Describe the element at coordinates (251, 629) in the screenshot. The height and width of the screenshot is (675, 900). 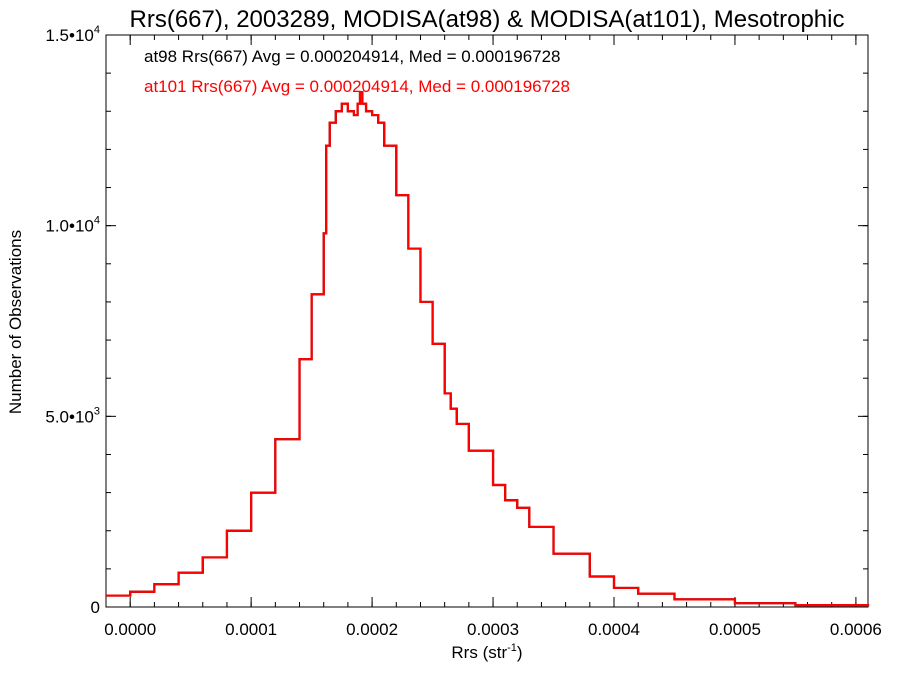
I see `x-tick-label: 0.0001` at that location.